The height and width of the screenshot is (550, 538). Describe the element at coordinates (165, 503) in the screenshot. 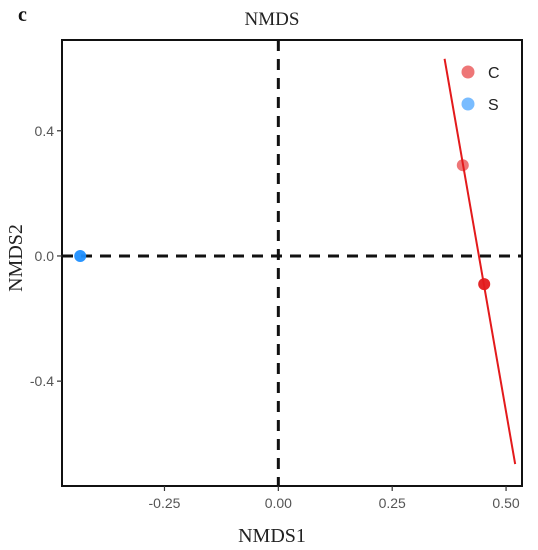

I see `x-tick-label: -0.25` at that location.